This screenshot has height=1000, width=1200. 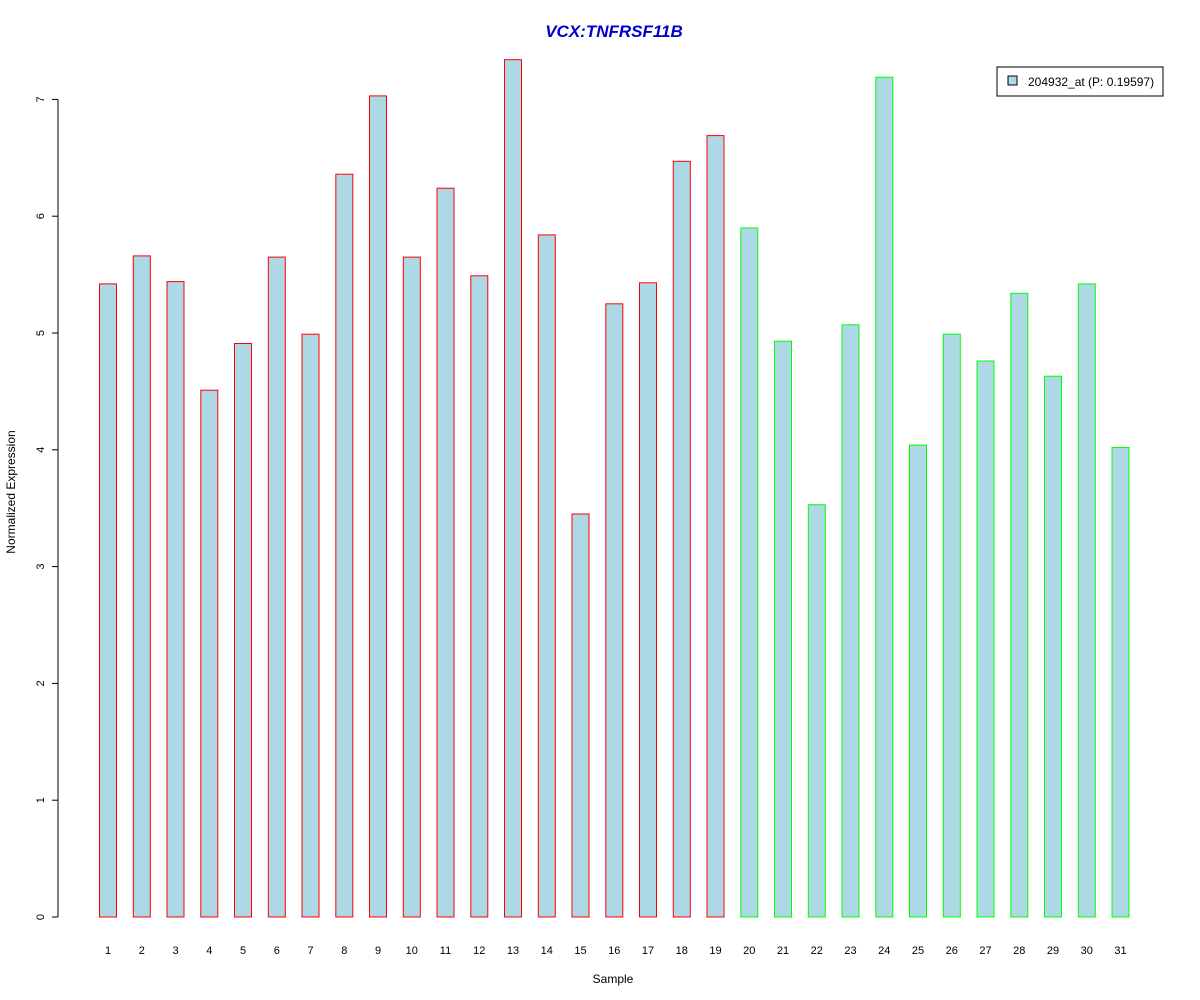 I want to click on y-tick-label: 0, so click(x=41, y=917).